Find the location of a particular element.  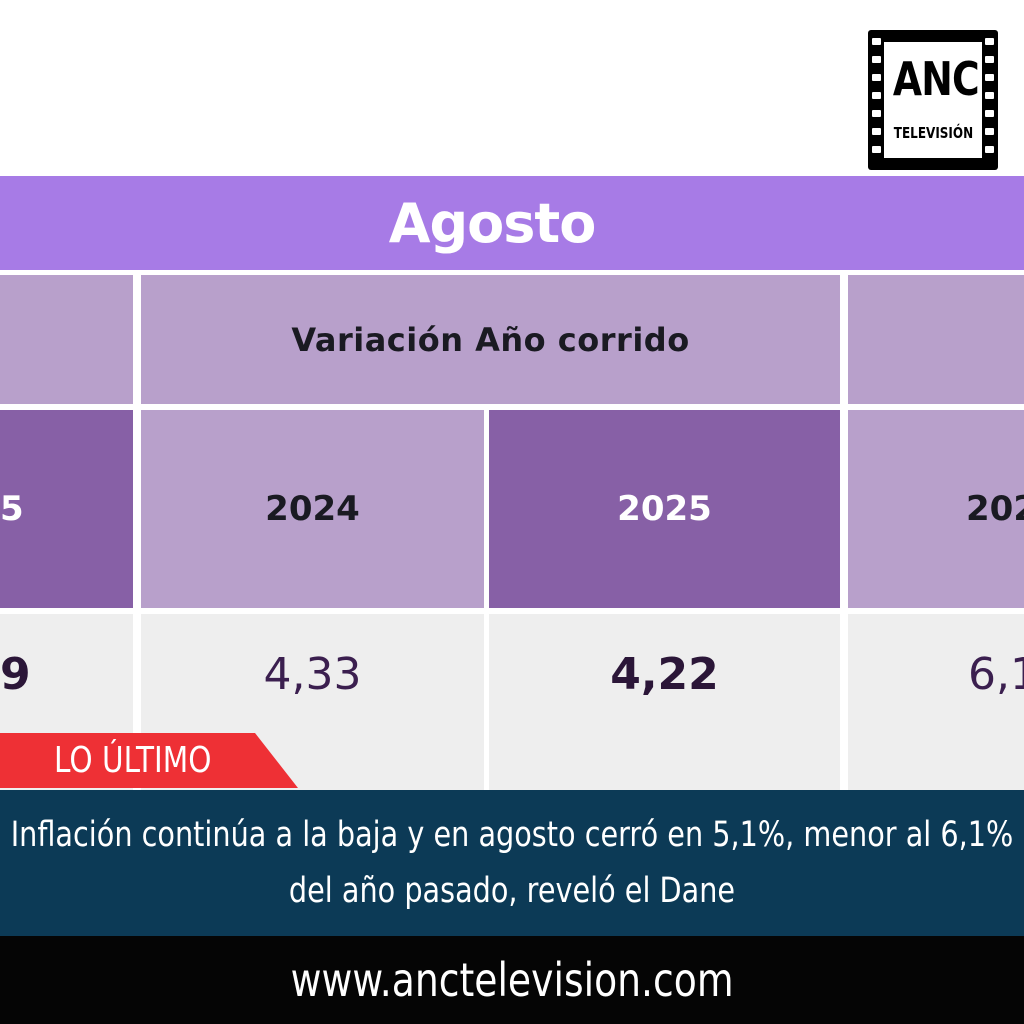

breaking-news-label: LO ÚLTIMO is located at coordinates (133, 760).